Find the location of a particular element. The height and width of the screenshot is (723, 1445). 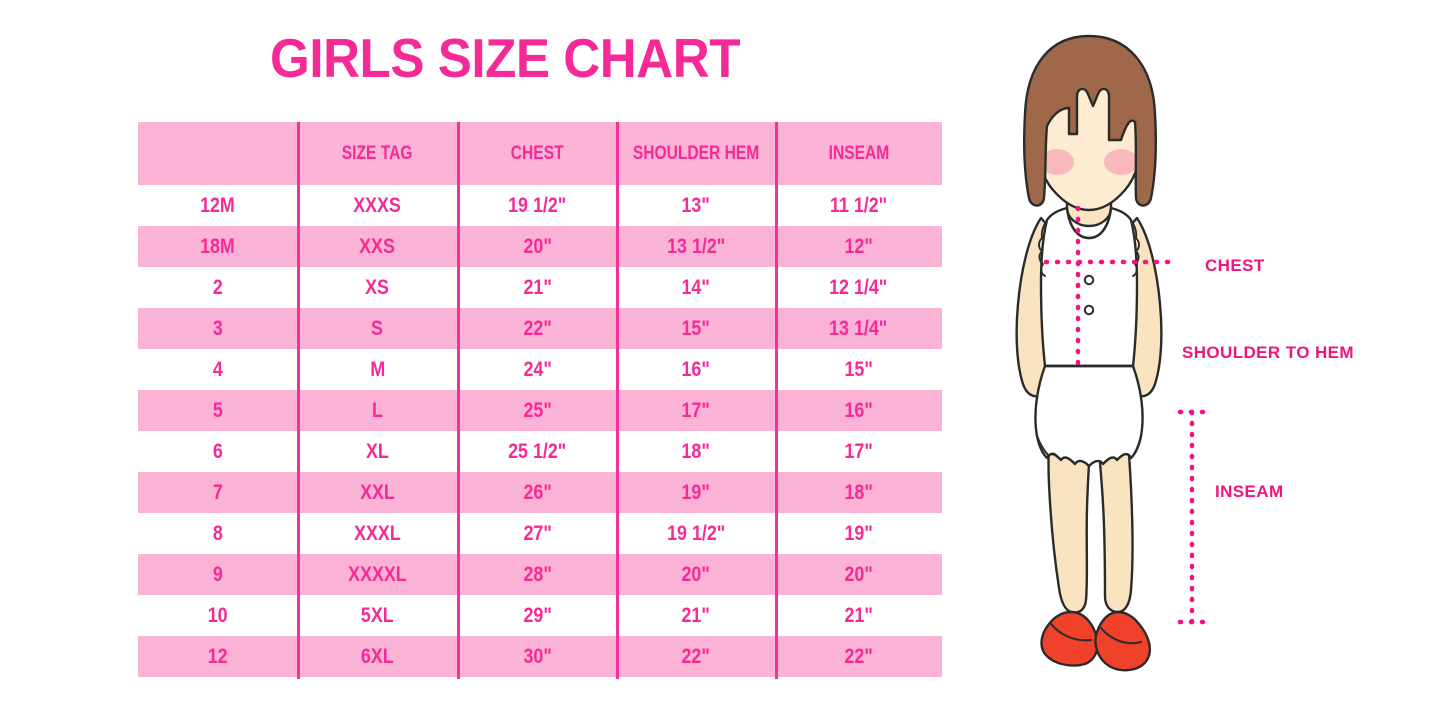

cell-chest: 28" is located at coordinates (537, 574).